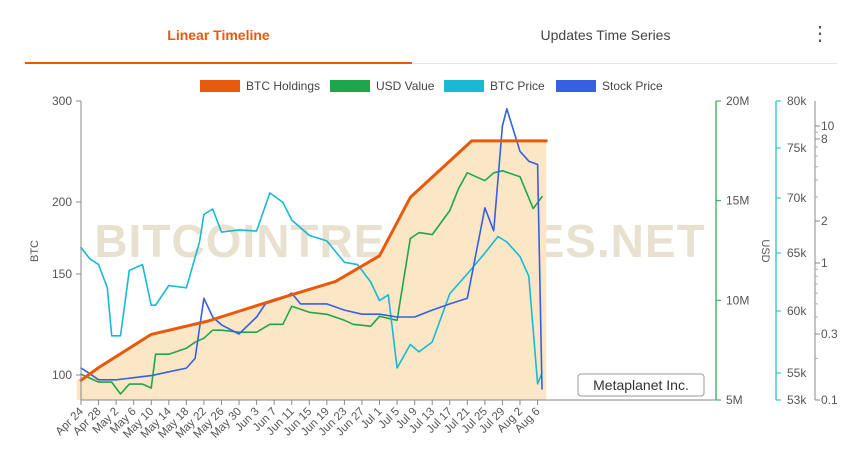 The image size is (861, 468). Describe the element at coordinates (405, 86) in the screenshot. I see `legend-label-usd-value: USD Value` at that location.